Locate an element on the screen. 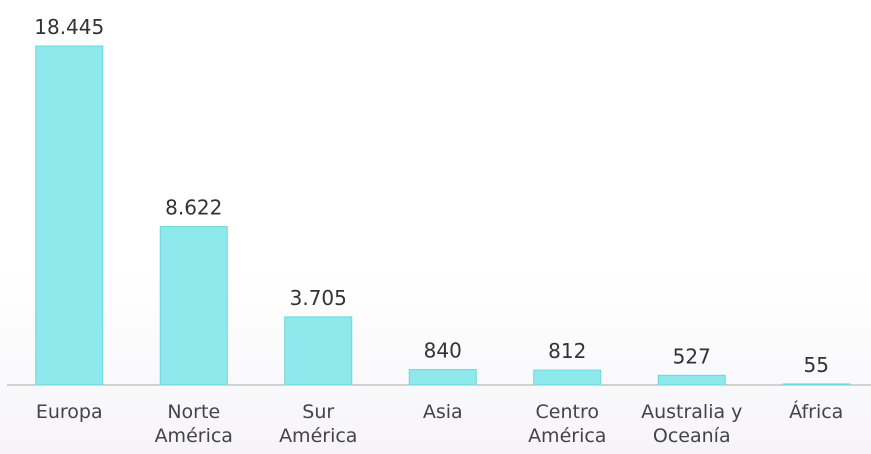 Image resolution: width=871 pixels, height=454 pixels. value-label: 8.622 is located at coordinates (193, 208).